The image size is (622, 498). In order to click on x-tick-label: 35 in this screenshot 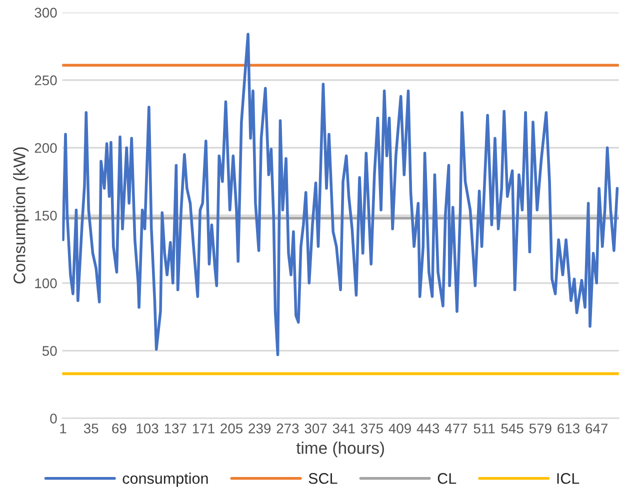, I will do `click(91, 429)`.